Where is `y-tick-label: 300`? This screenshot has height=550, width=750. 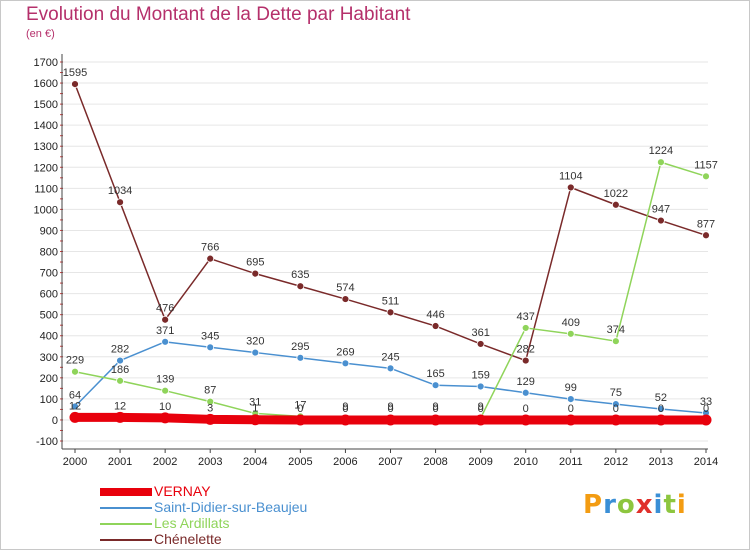
y-tick-label: 300 is located at coordinates (49, 358).